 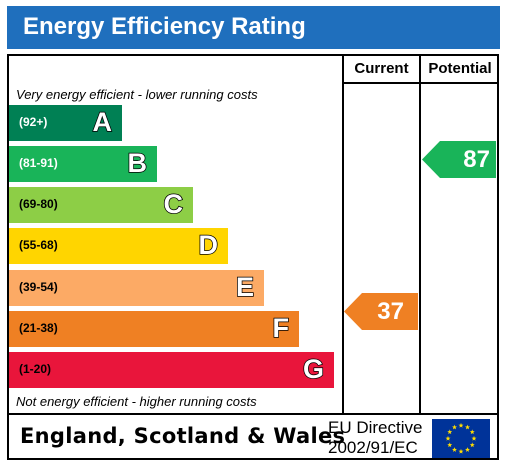 I want to click on current-arrow-shape, so click(x=381, y=311).